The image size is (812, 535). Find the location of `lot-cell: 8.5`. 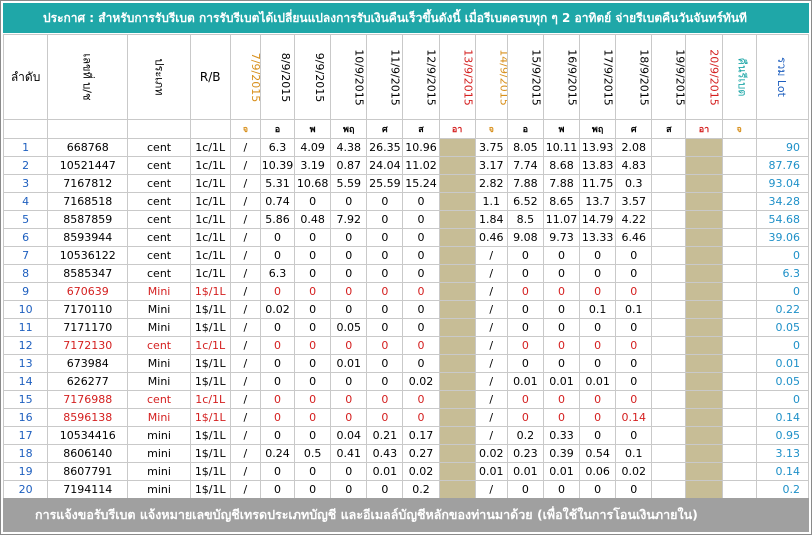

lot-cell: 8.5 is located at coordinates (525, 219).